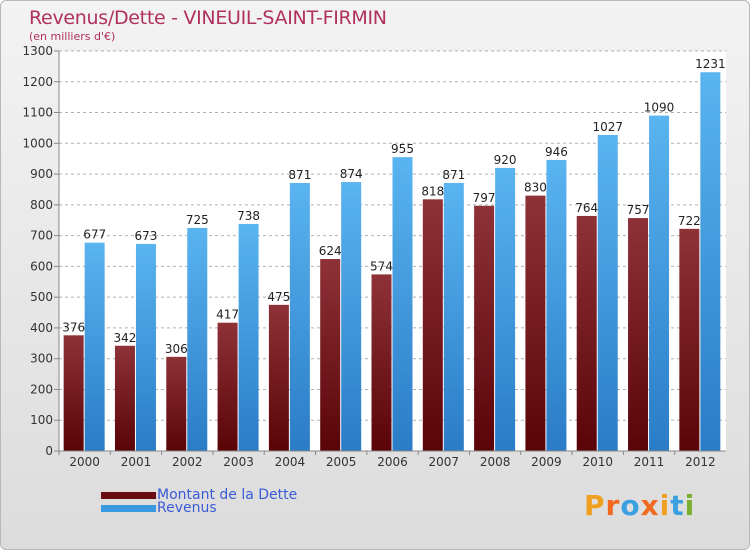 Image resolution: width=750 pixels, height=550 pixels. Describe the element at coordinates (402, 149) in the screenshot. I see `data-label-revenus: 955` at that location.